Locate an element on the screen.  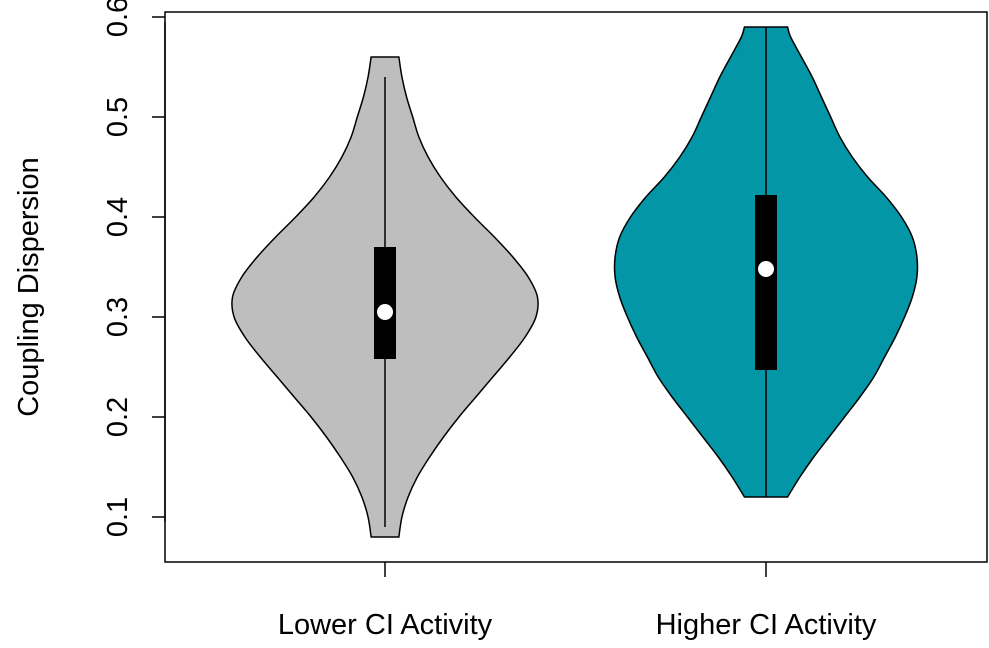
x-tick-label: Lower CI Activity is located at coordinates (385, 625).